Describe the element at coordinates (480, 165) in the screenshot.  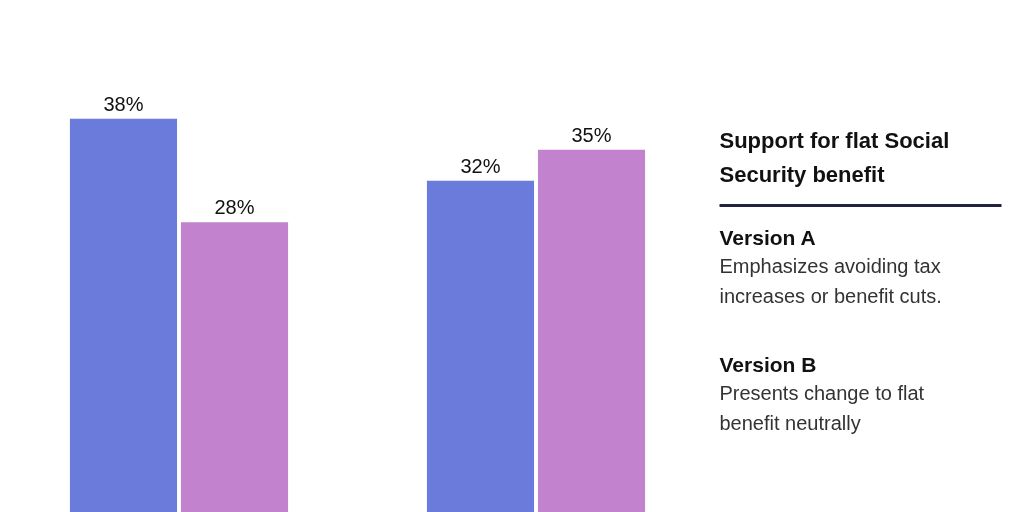
I see `data-label: 32%` at that location.